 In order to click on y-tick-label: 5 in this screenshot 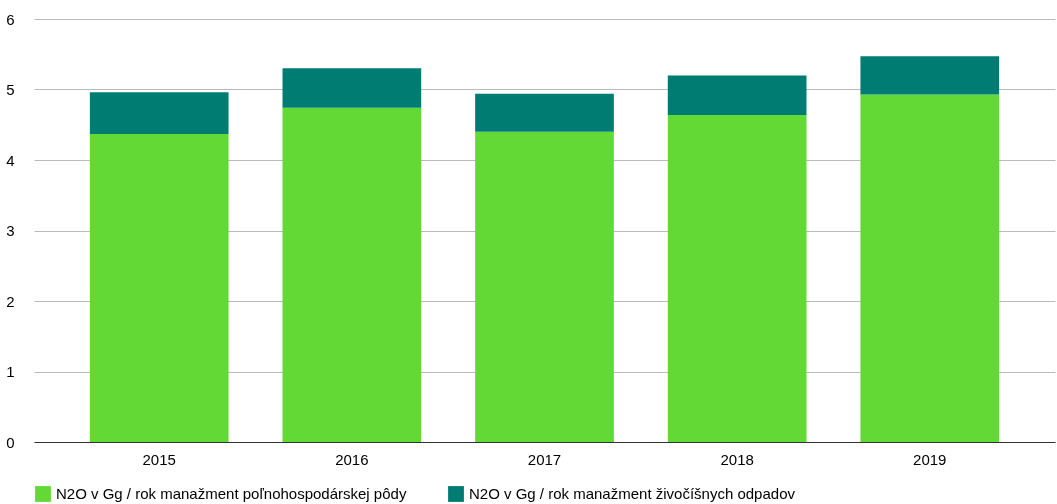, I will do `click(10, 89)`.